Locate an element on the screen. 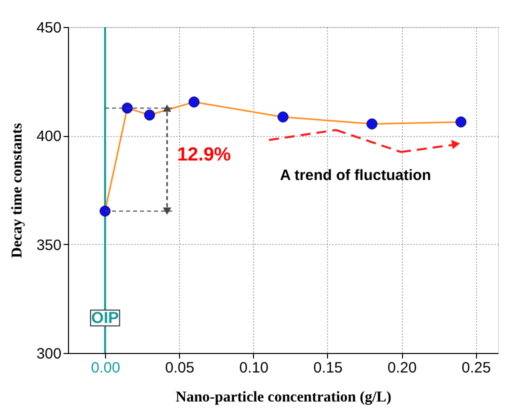 The image size is (521, 410). x-tick-label: 0.00 is located at coordinates (105, 368).